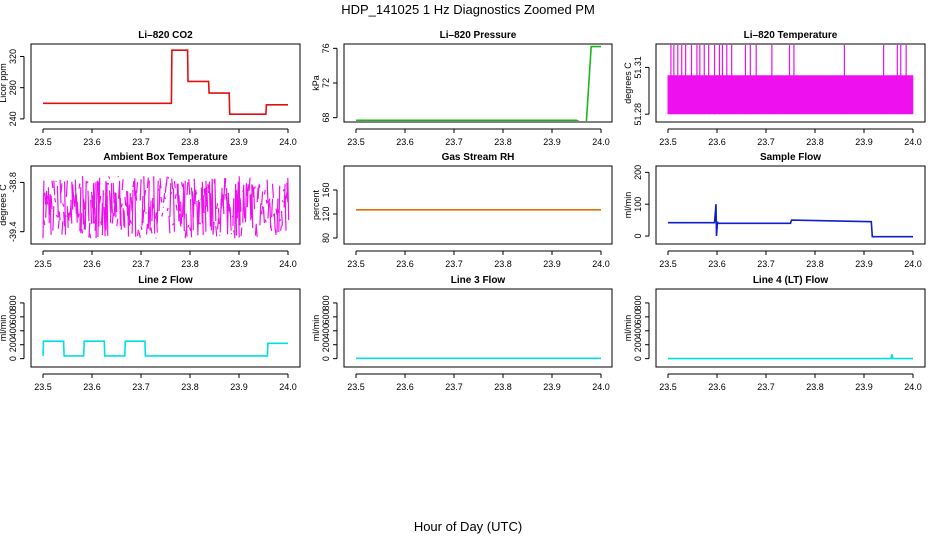 This screenshot has width=936, height=540. What do you see at coordinates (478, 35) in the screenshot?
I see `chart-title: Li–820 Pressure` at bounding box center [478, 35].